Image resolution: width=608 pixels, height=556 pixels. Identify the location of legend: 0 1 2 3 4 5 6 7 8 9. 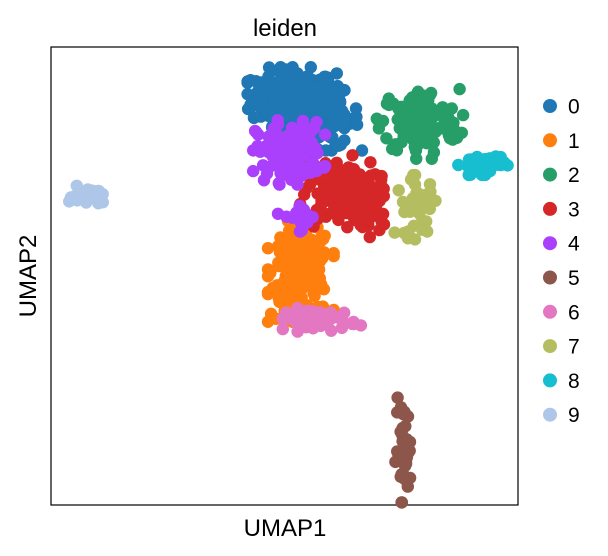
(561, 261).